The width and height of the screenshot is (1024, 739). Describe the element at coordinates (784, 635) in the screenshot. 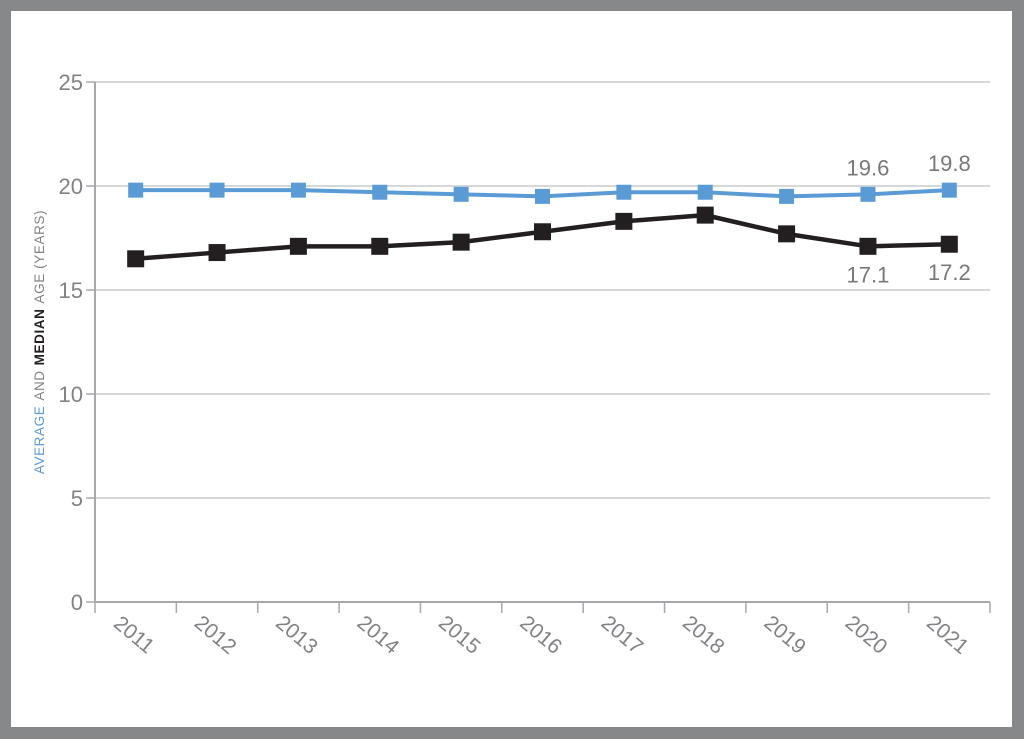

I see `x-tick-label-2019: 2019` at that location.